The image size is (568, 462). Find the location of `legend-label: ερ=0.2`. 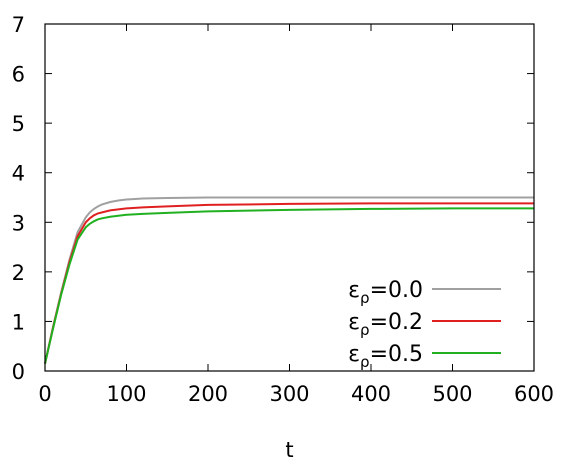

legend-label: ερ=0.2 is located at coordinates (385, 324).